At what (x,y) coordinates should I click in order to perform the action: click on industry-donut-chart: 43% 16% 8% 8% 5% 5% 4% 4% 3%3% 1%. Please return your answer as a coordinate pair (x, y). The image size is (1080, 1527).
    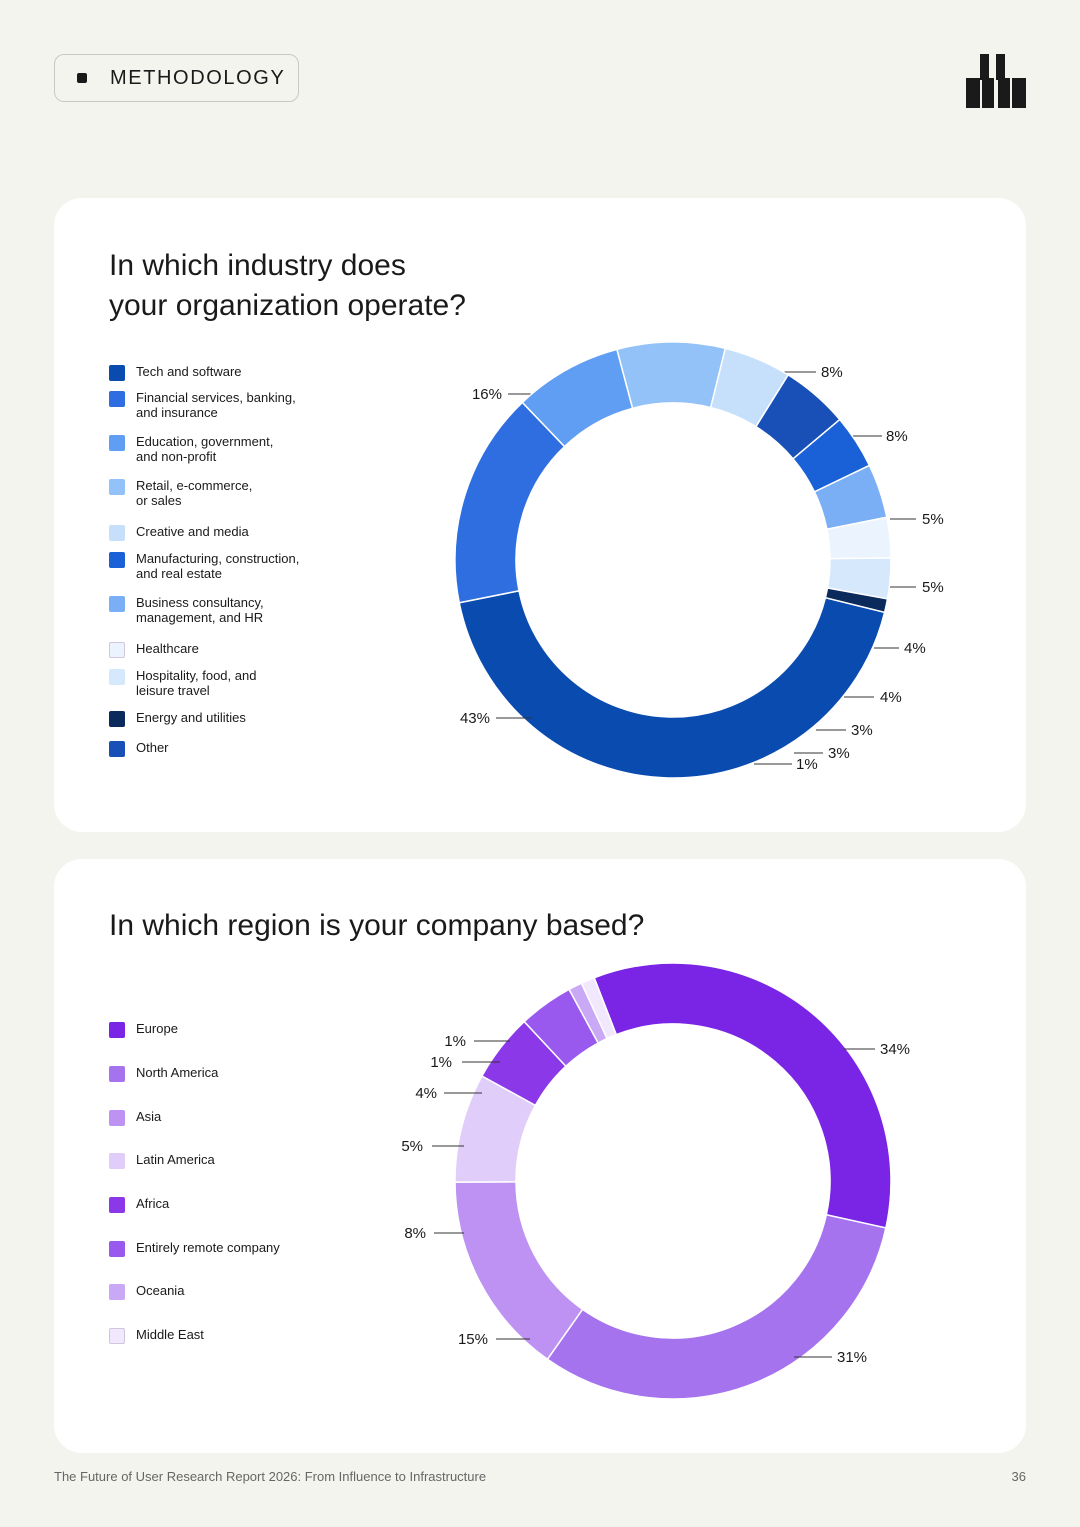
    Looking at the image, I should click on (699, 560).